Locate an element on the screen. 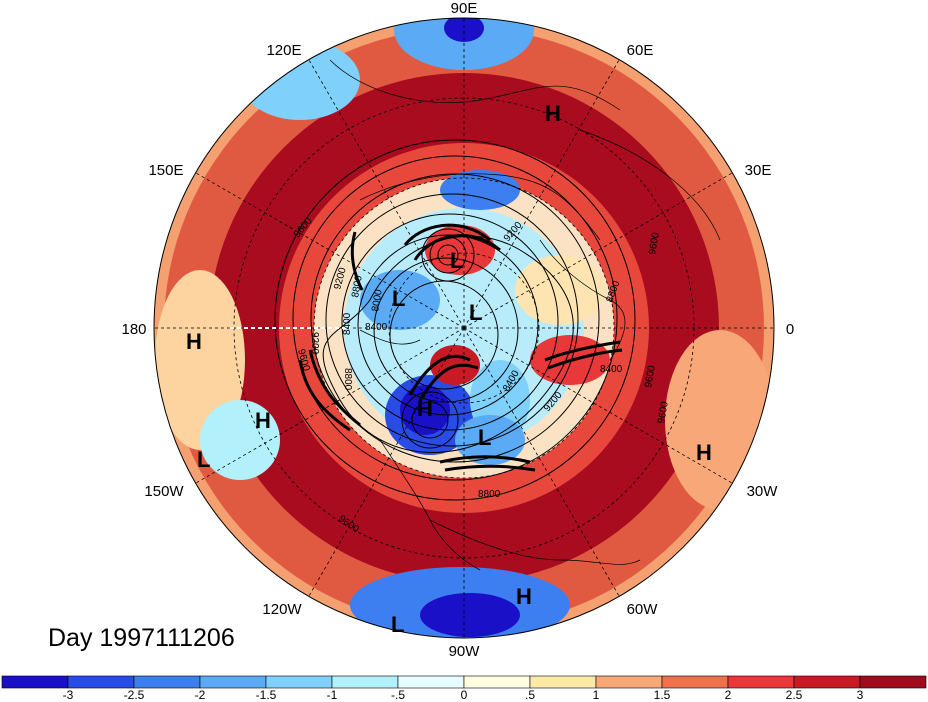 This screenshot has height=702, width=928. contour-label: 9200 is located at coordinates (314, 343).